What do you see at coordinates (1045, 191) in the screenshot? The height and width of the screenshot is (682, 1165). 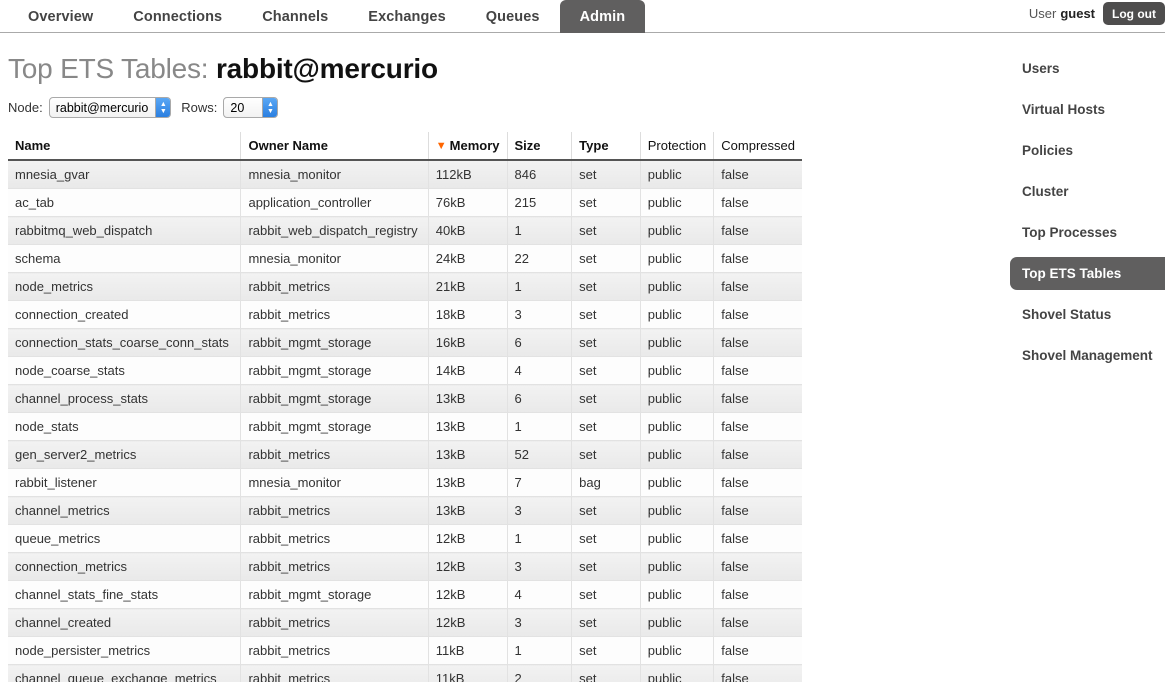 I see `sidebar-item-cluster: Cluster` at bounding box center [1045, 191].